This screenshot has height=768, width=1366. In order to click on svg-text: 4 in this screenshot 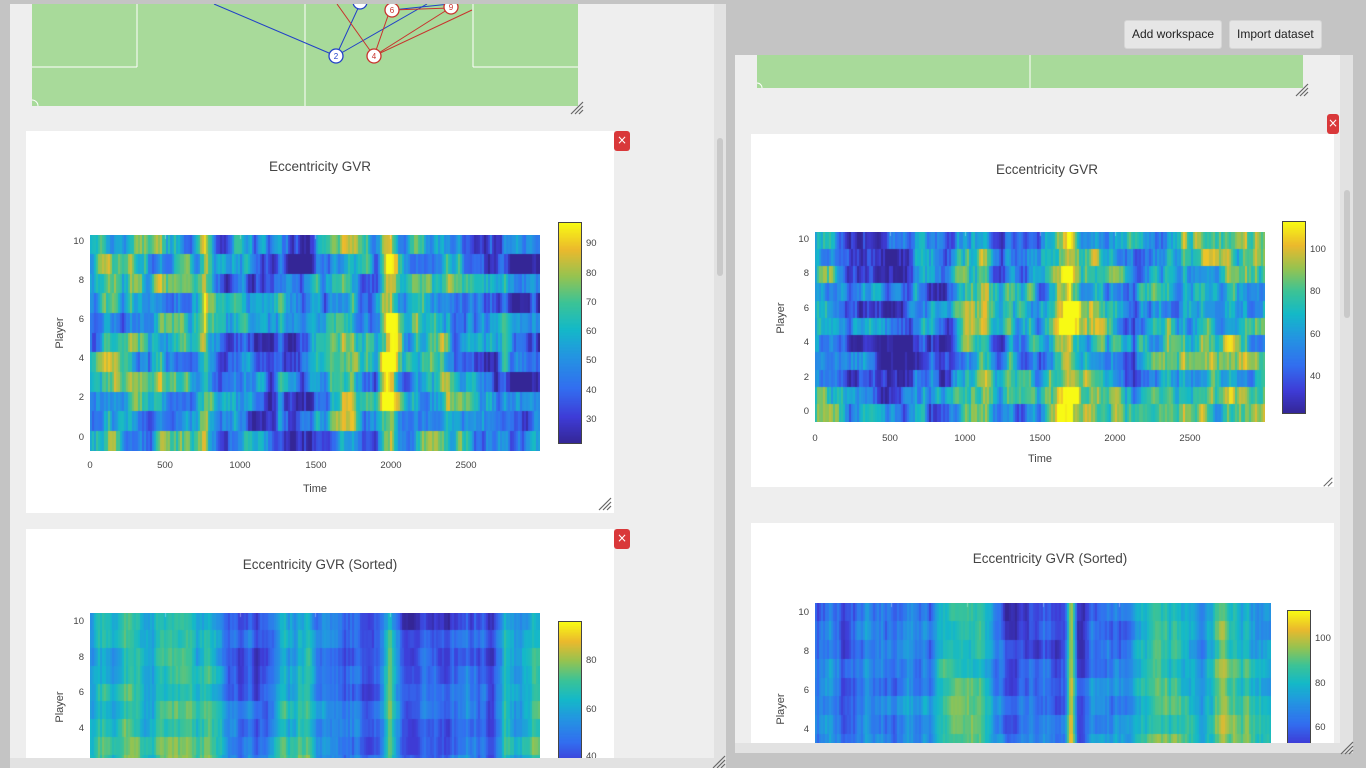, I will do `click(374, 56)`.